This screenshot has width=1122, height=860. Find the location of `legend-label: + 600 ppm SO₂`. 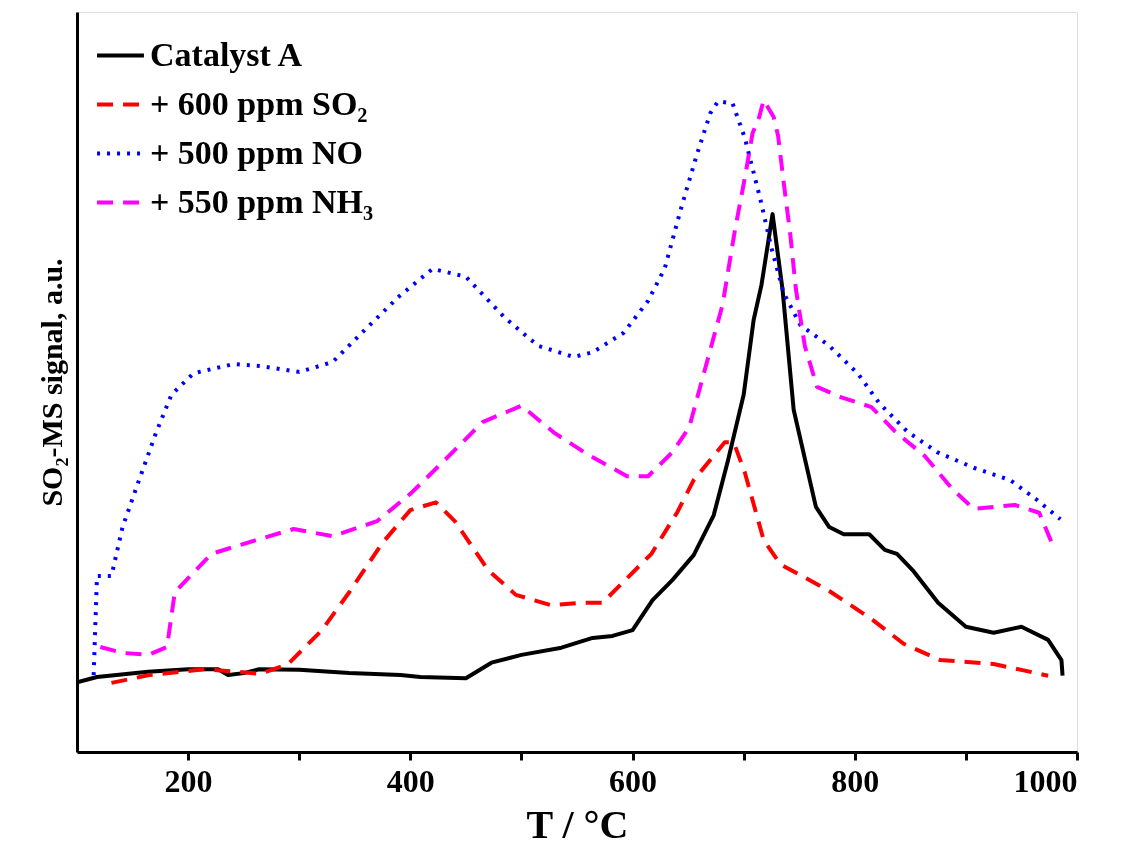

legend-label: + 600 ppm SO₂ is located at coordinates (259, 103).